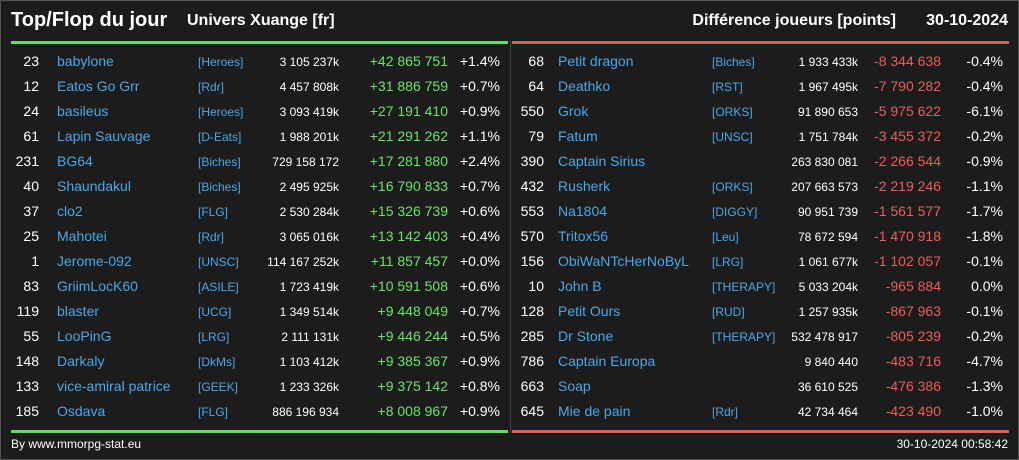 This screenshot has height=460, width=1019. I want to click on diff-cell: +16 790 833, so click(408, 186).